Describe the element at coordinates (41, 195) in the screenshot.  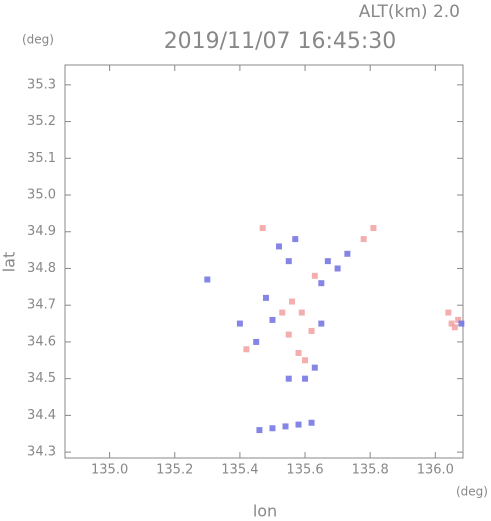
I see `y-tick-label: 35.0` at that location.